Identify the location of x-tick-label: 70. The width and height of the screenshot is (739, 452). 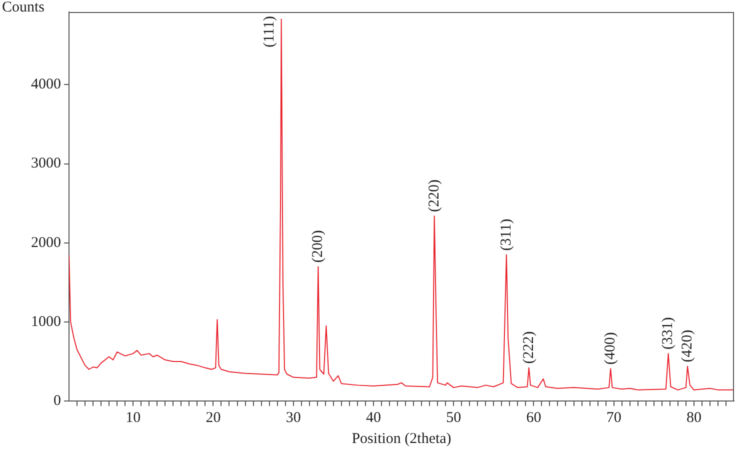
(614, 418).